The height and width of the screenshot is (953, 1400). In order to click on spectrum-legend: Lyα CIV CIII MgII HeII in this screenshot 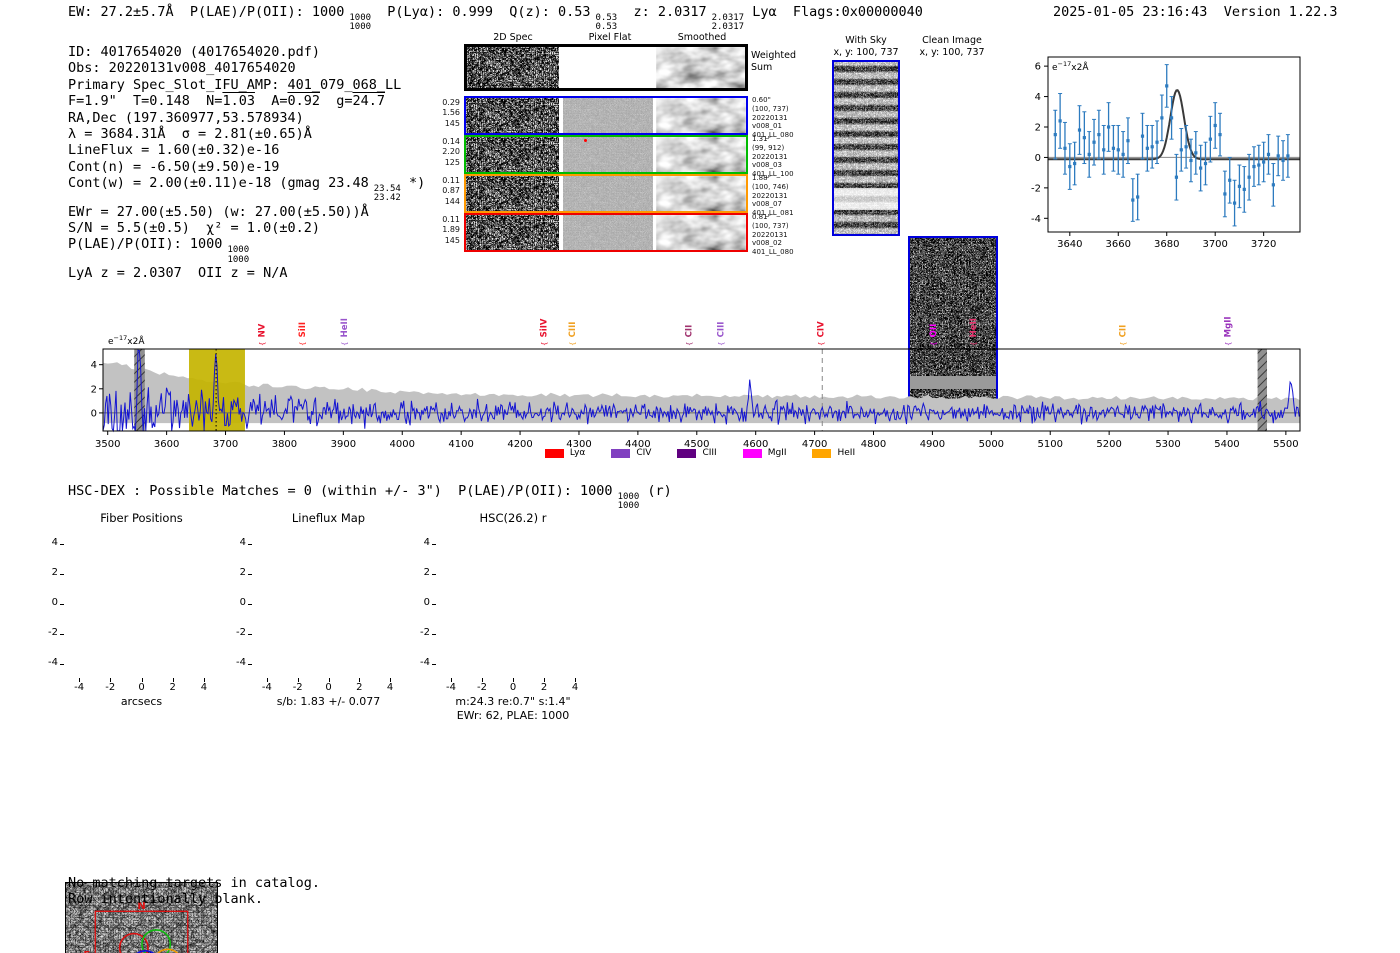, I will do `click(700, 453)`.